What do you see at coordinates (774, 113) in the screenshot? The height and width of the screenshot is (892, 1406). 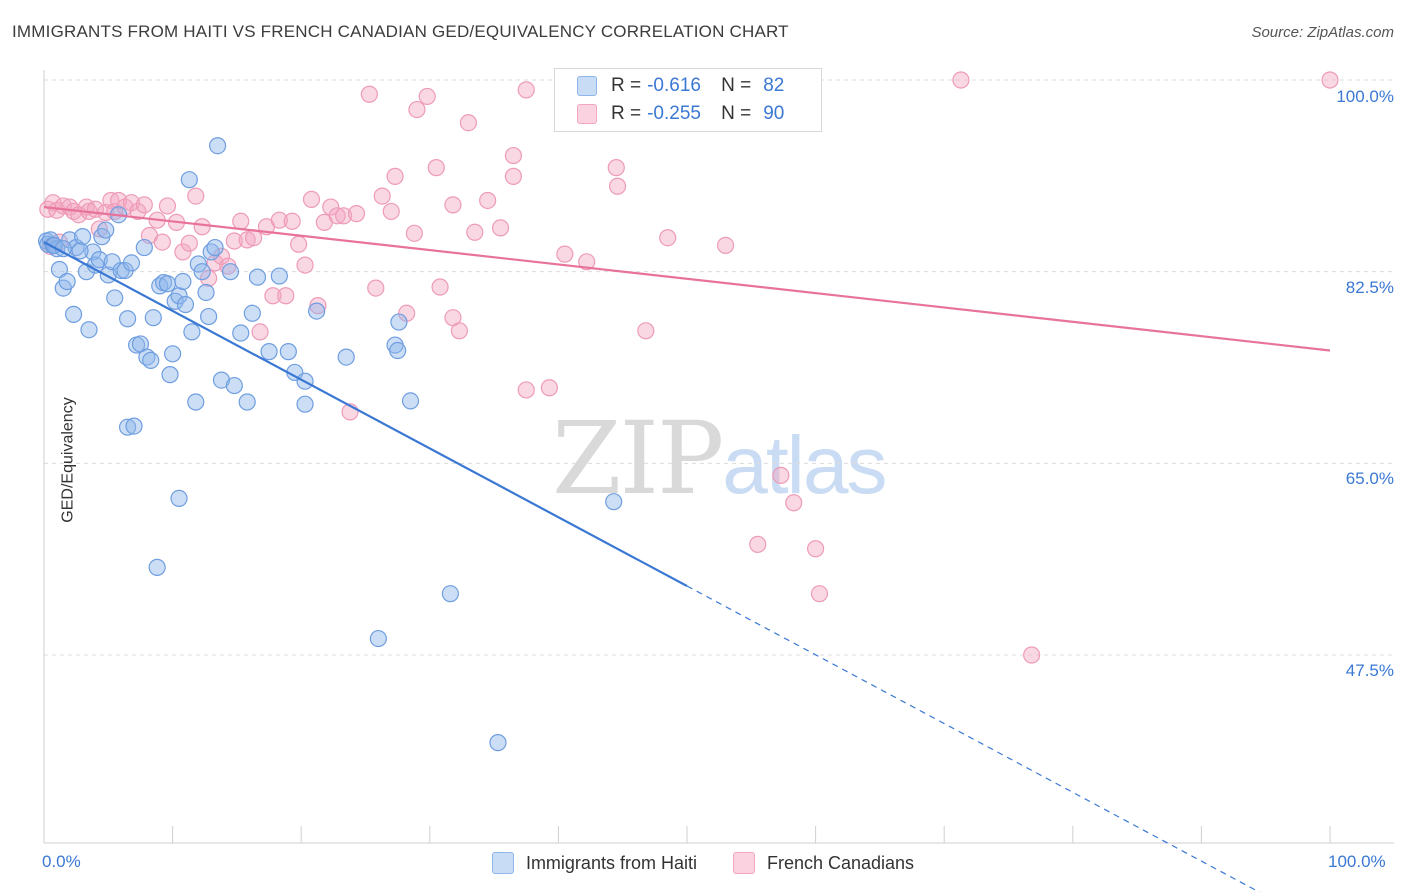 I see `n-value: 90` at bounding box center [774, 113].